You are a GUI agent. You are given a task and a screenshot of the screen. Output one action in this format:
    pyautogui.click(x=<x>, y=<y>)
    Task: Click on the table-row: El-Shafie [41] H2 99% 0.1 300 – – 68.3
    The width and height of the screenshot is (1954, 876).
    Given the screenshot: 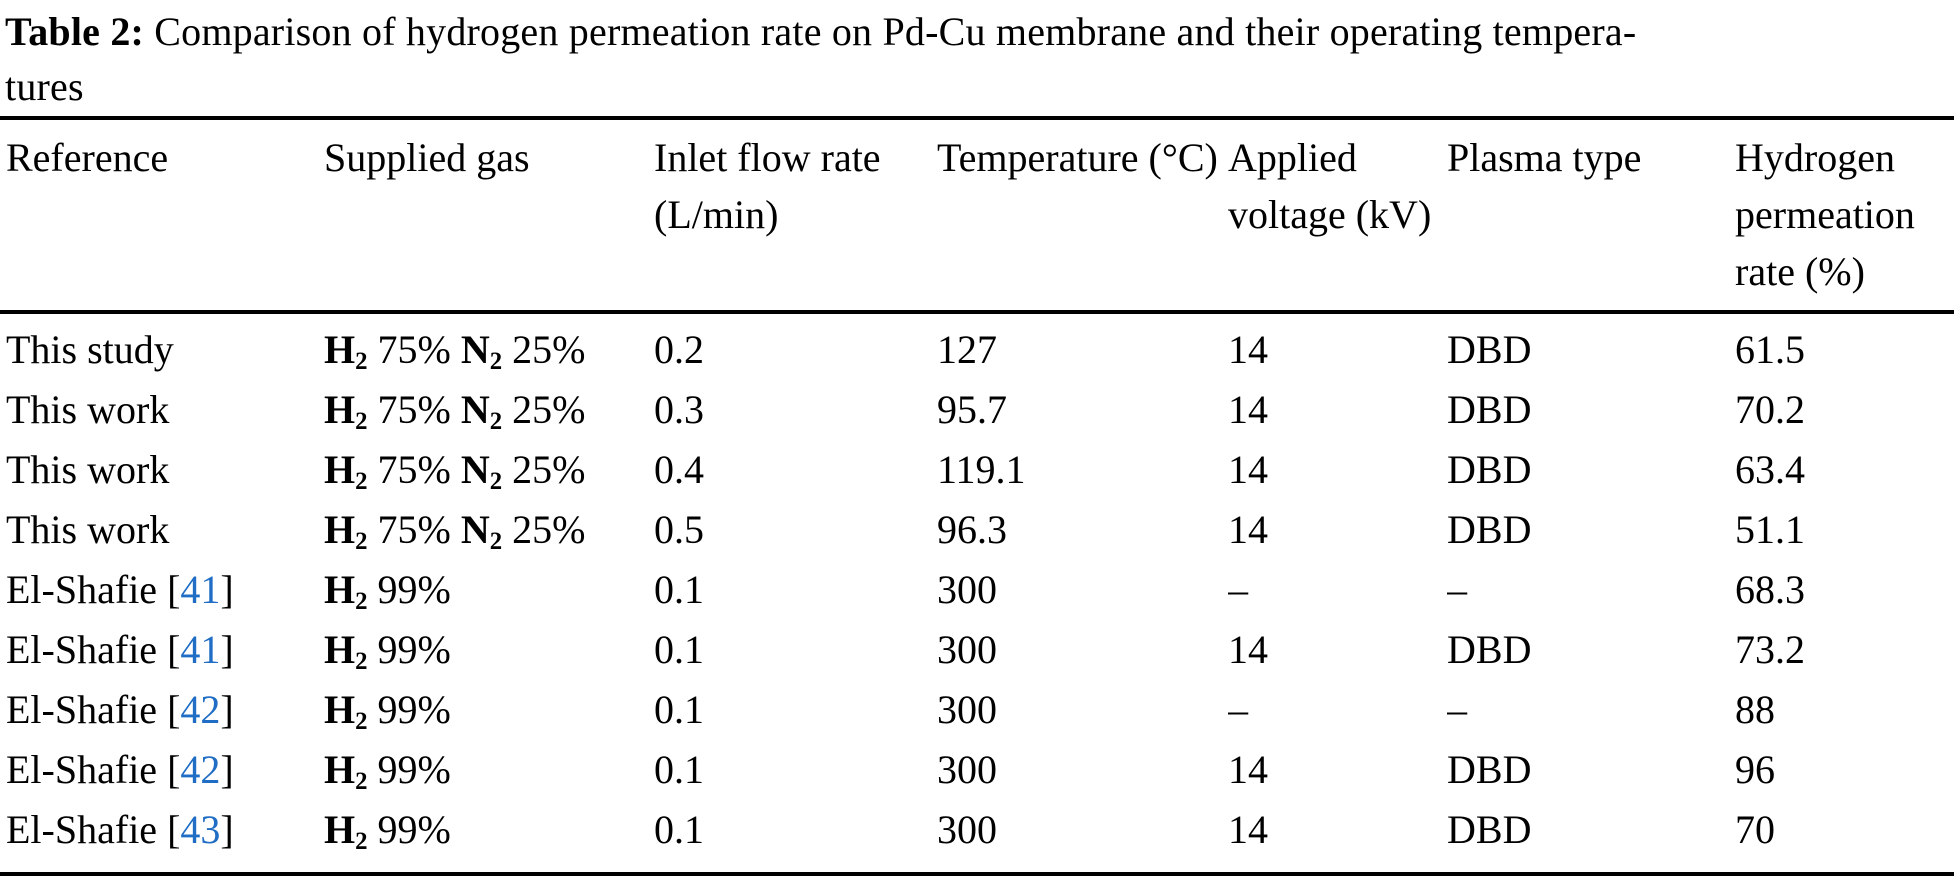 What is the action you would take?
    pyautogui.click(x=977, y=590)
    